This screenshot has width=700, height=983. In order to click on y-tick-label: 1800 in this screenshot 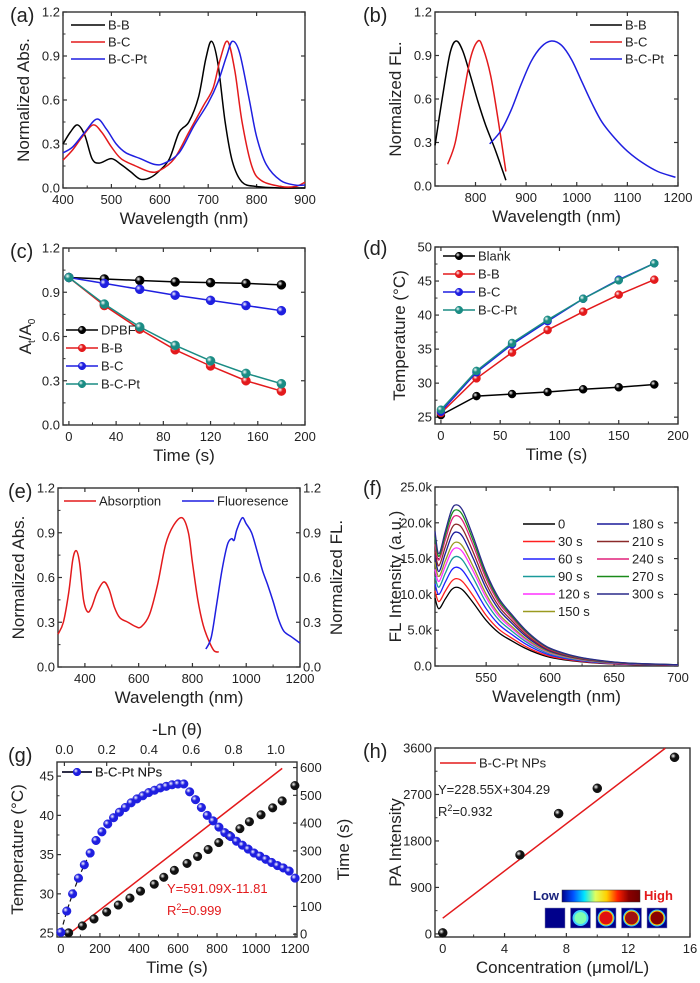, I will do `click(417, 840)`.